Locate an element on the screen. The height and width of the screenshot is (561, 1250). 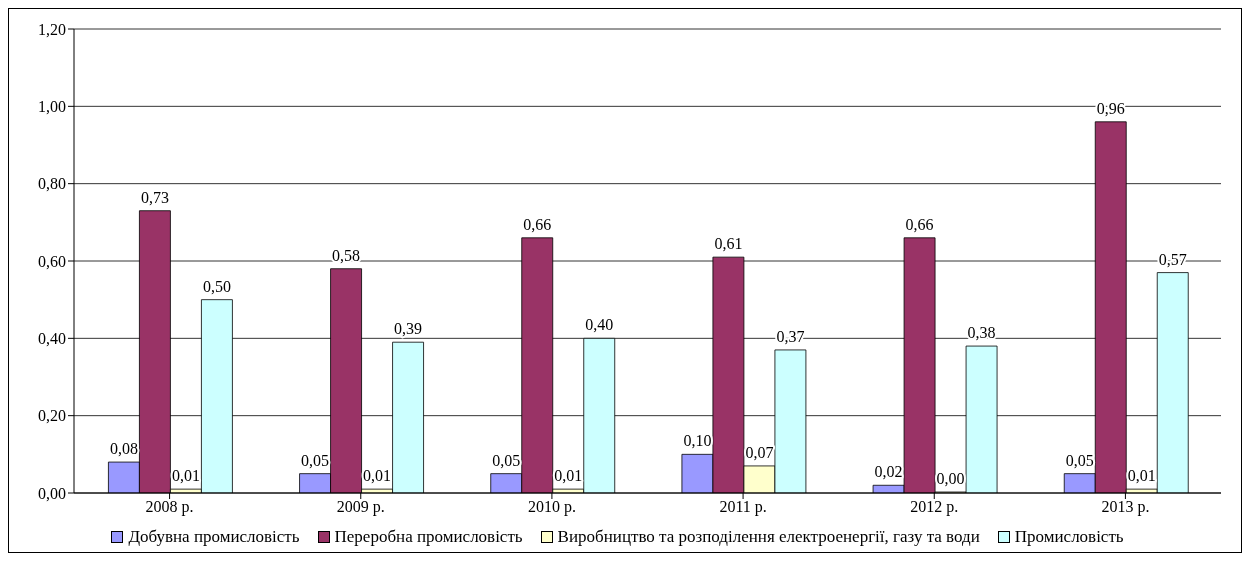
x-tick-label: 2011 р. is located at coordinates (743, 507).